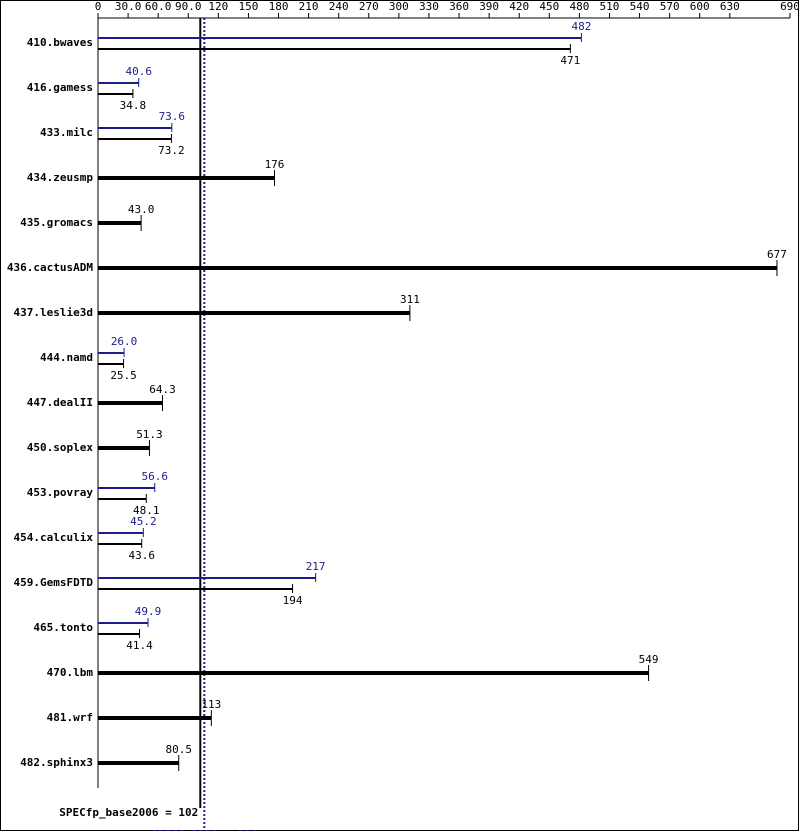 Image resolution: width=799 pixels, height=831 pixels. What do you see at coordinates (138, 71) in the screenshot?
I see `value-label: 40.6` at bounding box center [138, 71].